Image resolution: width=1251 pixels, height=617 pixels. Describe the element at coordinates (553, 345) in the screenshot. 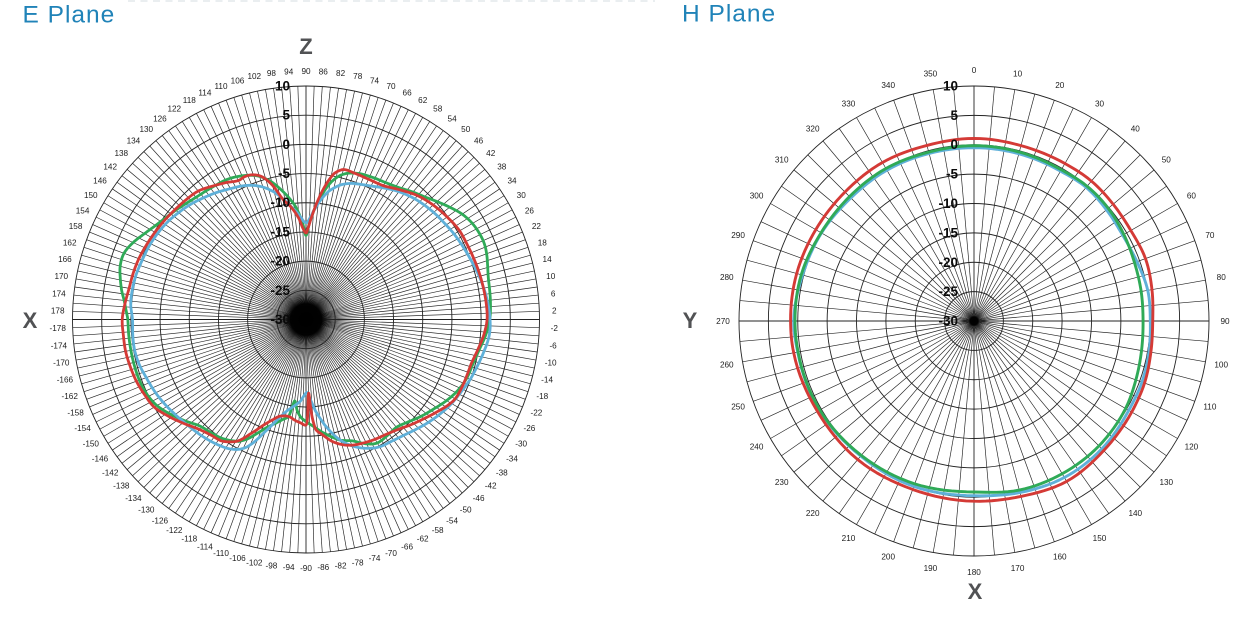

I see `svg-text: -6` at that location.